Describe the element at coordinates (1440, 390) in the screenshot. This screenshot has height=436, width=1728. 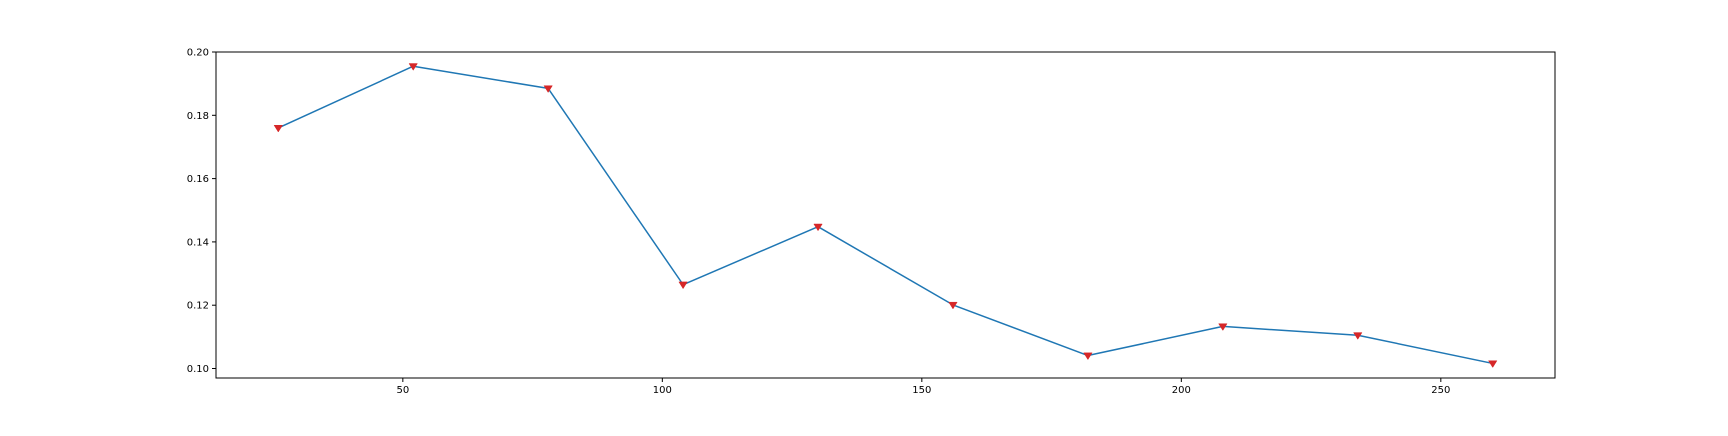
I see `x-tick-label: 250` at that location.